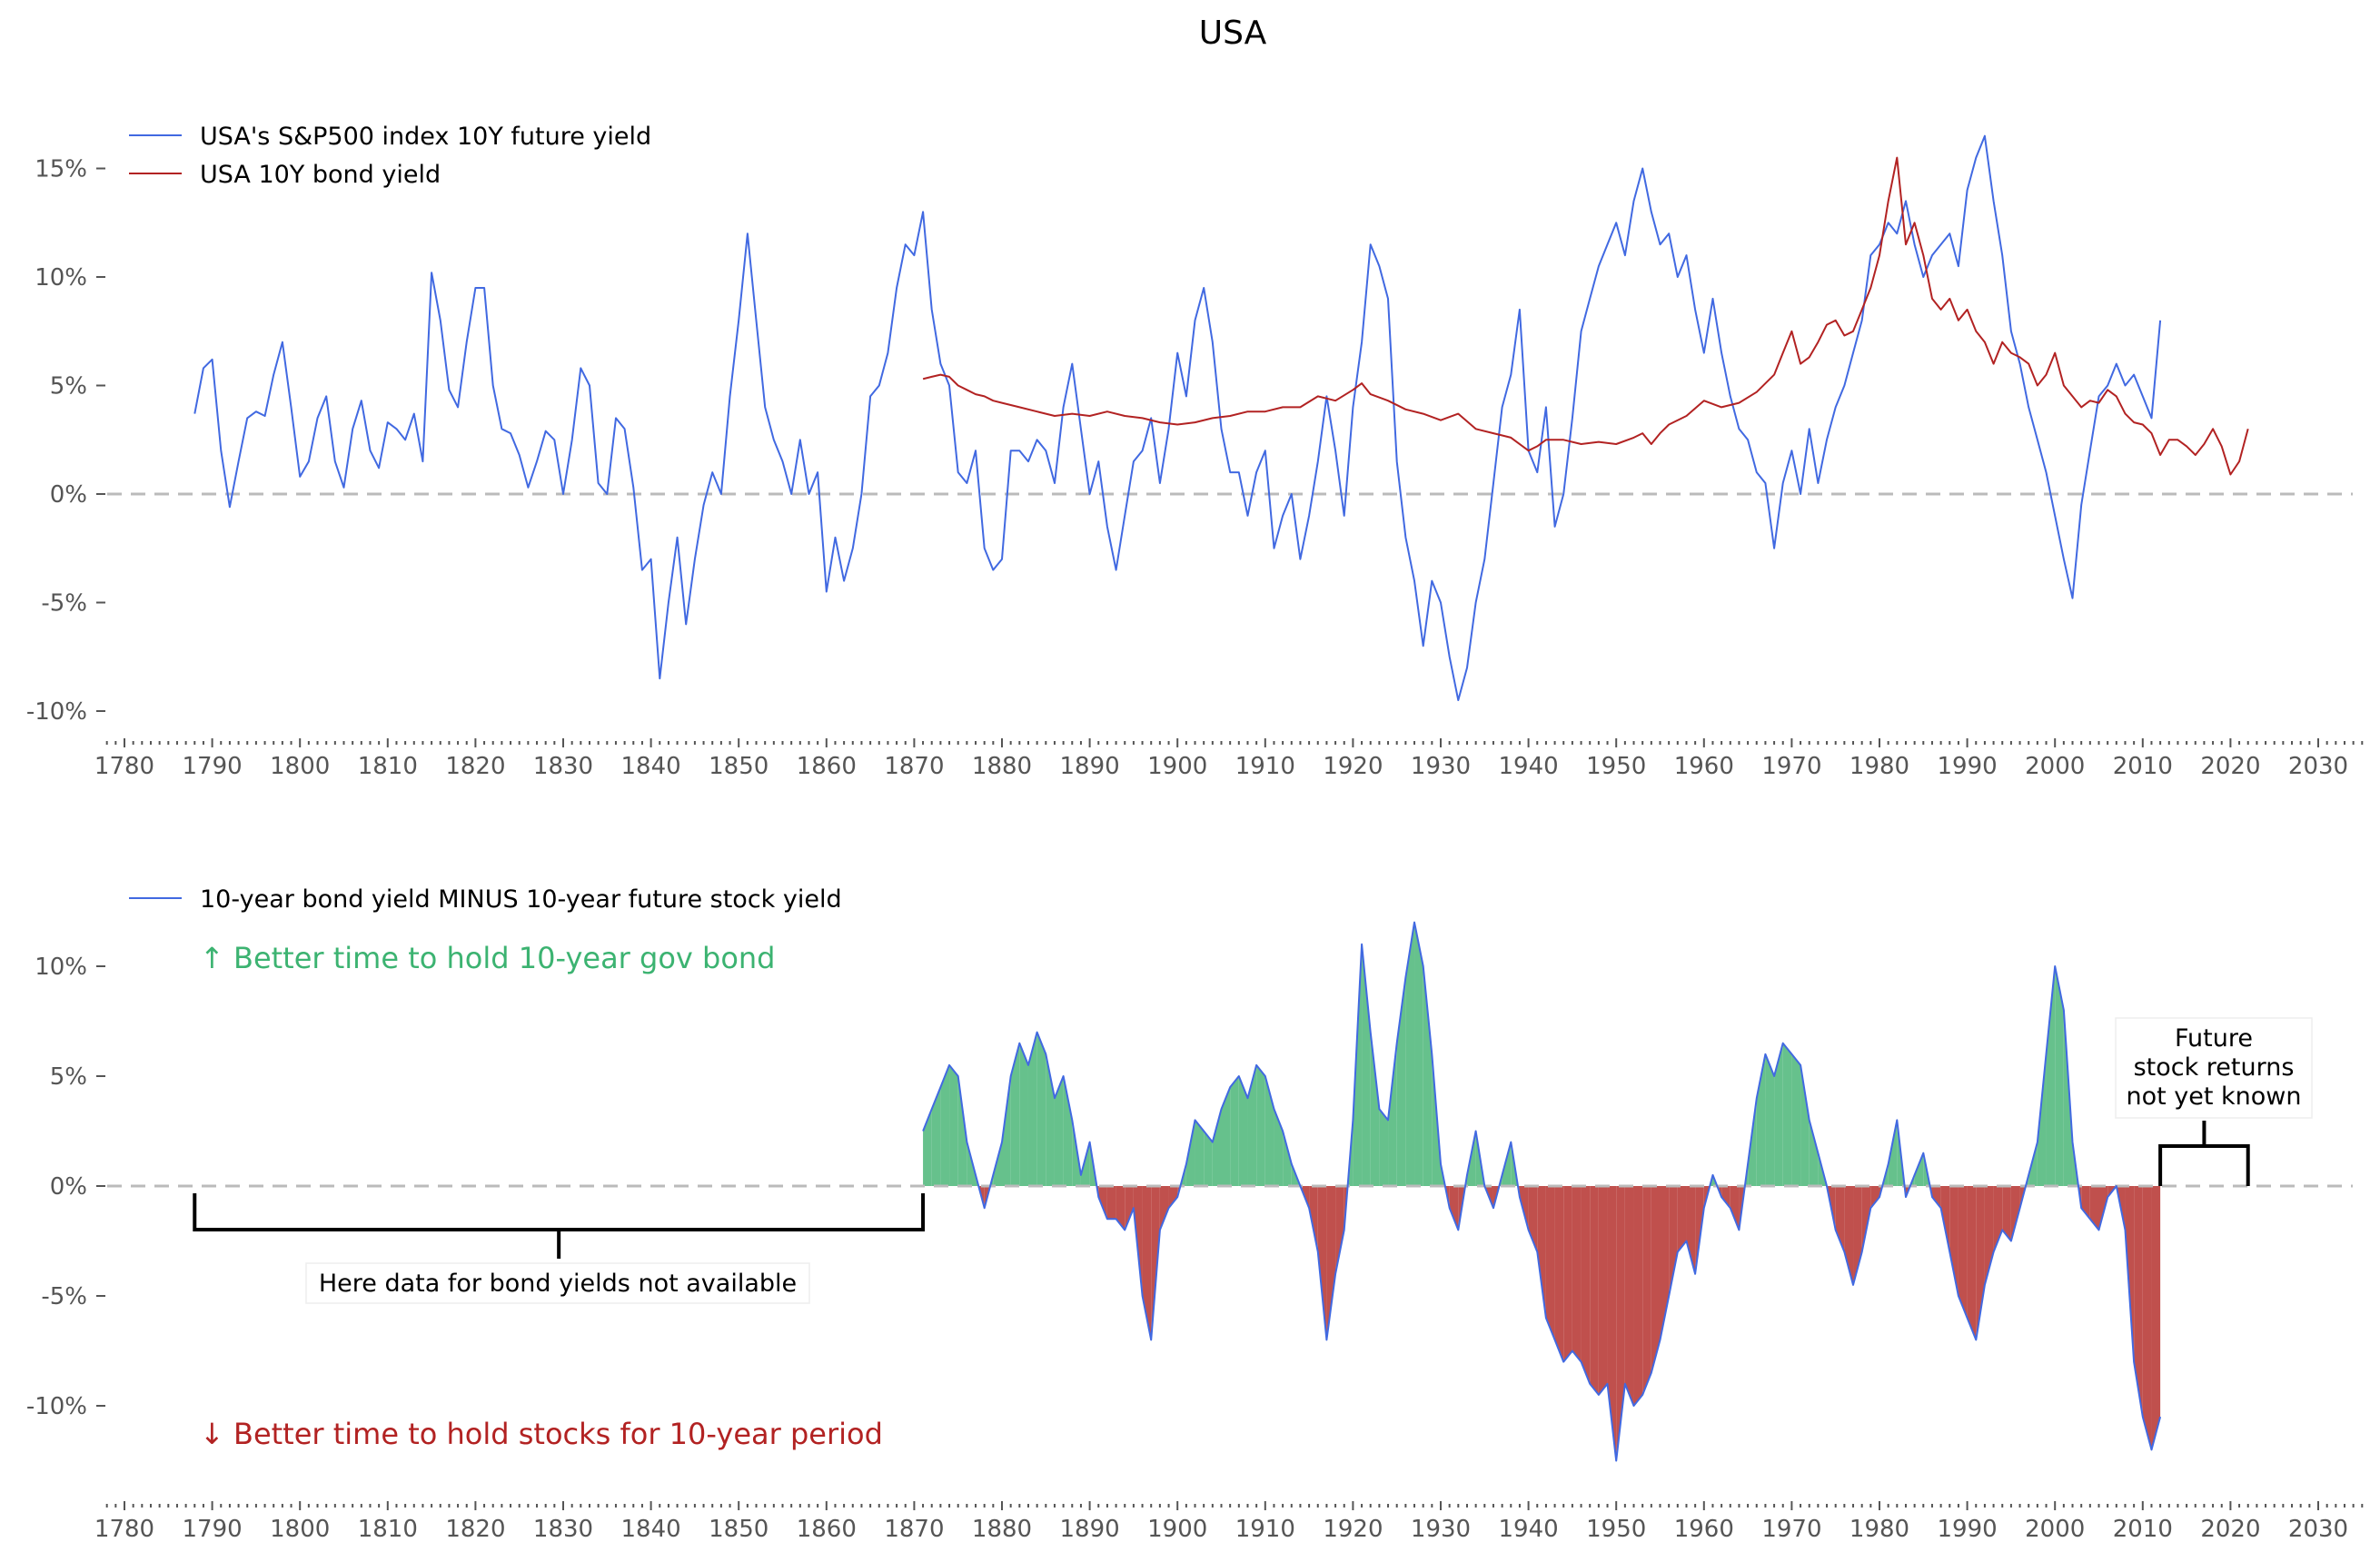  Describe the element at coordinates (1585, 316) in the screenshot. I see `bond-yield-line` at that location.